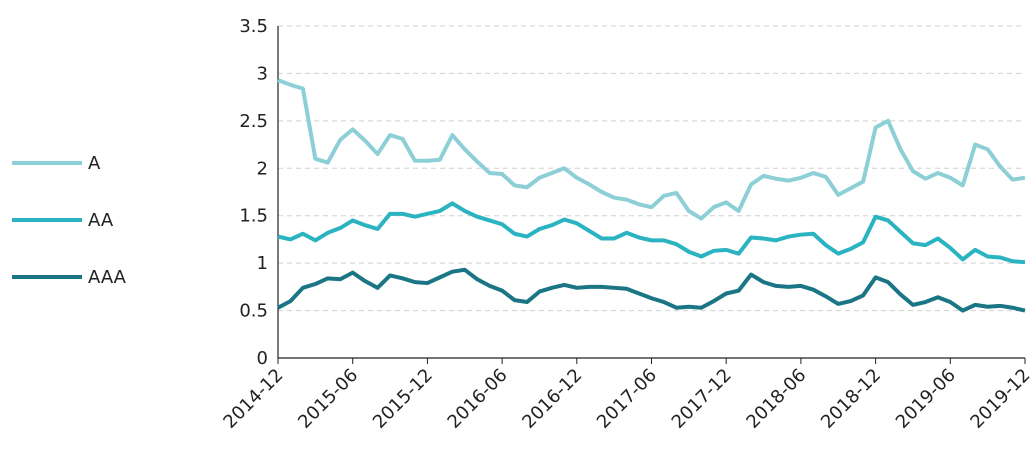  Describe the element at coordinates (328, 399) in the screenshot. I see `x-tick-label: 2015-06` at that location.